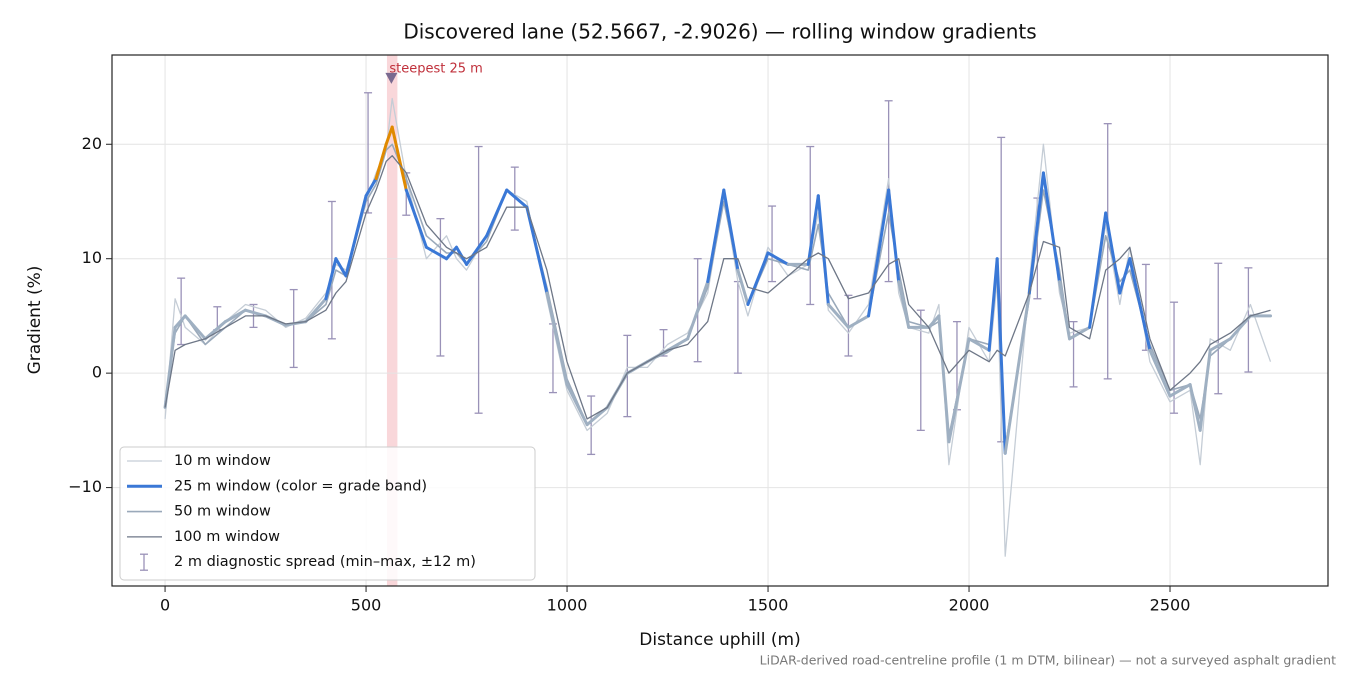 Image resolution: width=1350 pixels, height=675 pixels. Describe the element at coordinates (300, 486) in the screenshot. I see `legend-label: 25 m window (color = grade band)` at that location.